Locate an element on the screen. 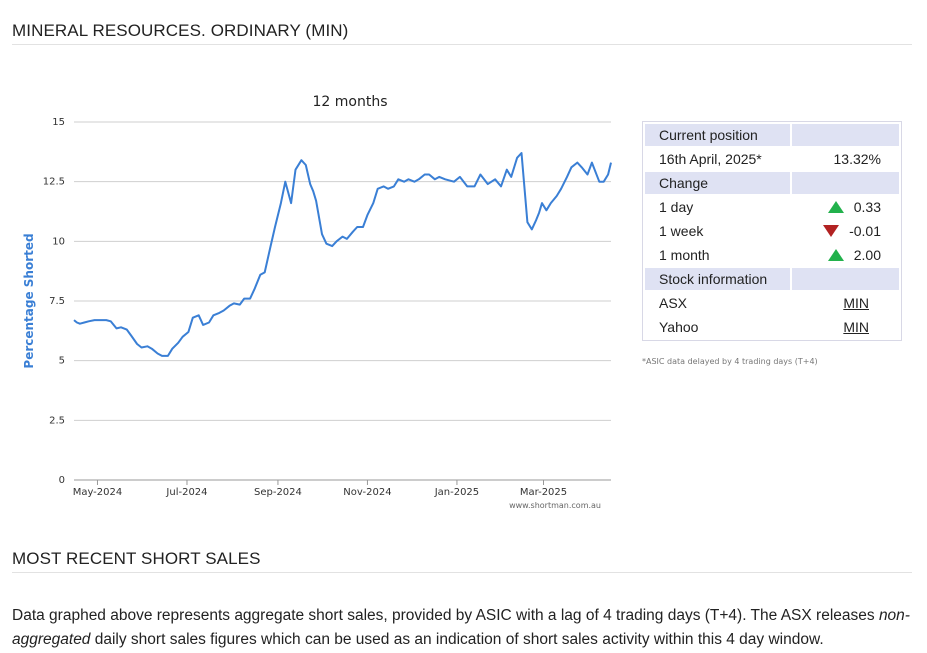 The width and height of the screenshot is (927, 653). change-label: Change is located at coordinates (718, 183).